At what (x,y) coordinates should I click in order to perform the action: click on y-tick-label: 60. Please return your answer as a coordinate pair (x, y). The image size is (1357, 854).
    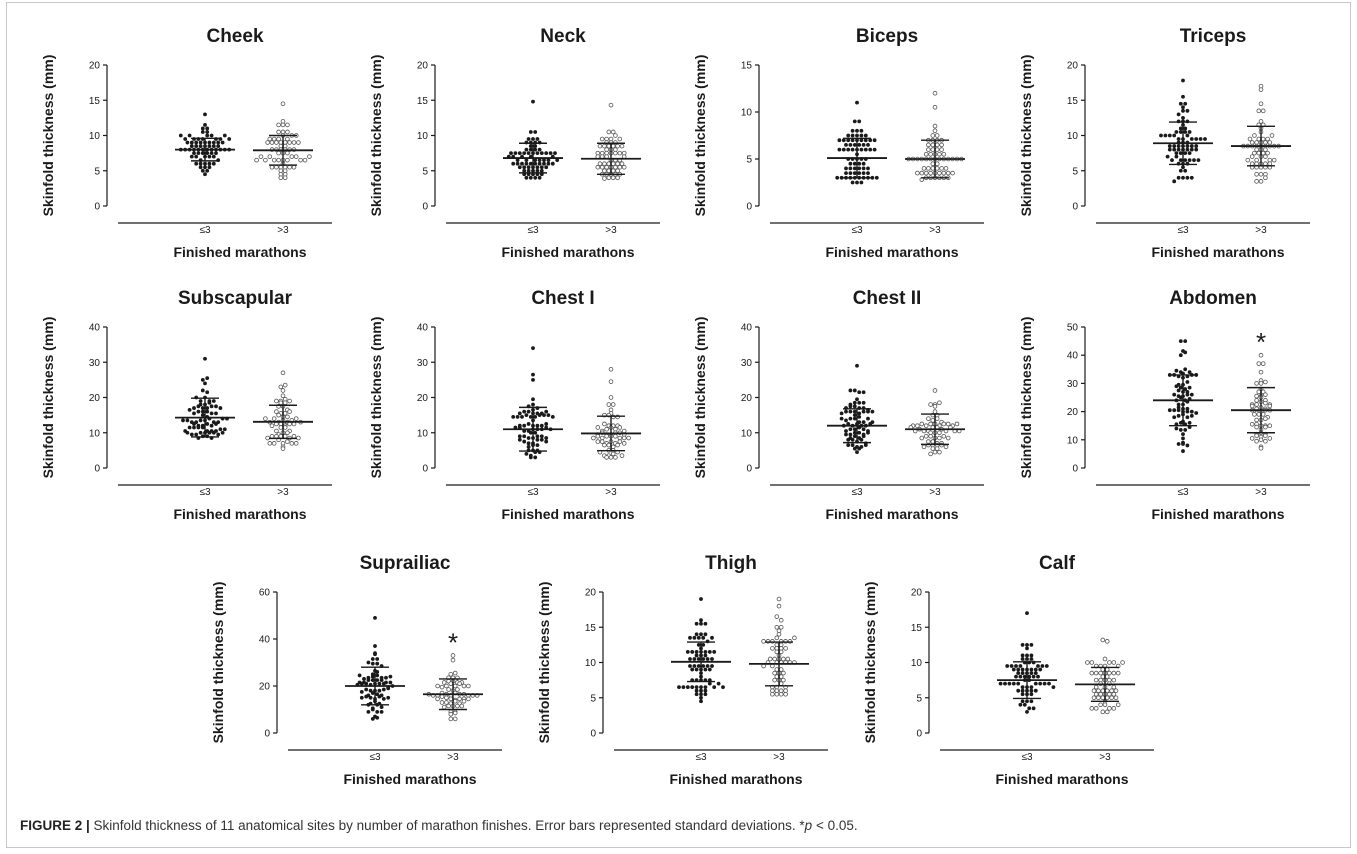
    Looking at the image, I should click on (265, 593).